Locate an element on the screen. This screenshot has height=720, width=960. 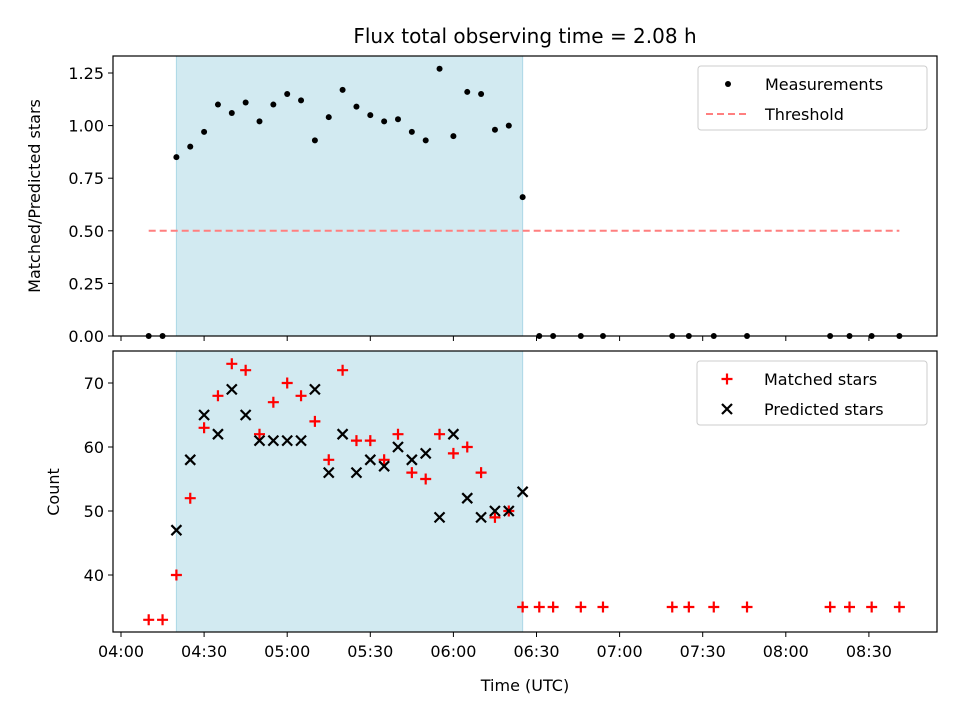
count-xtick-label: 04:00 is located at coordinates (121, 651).